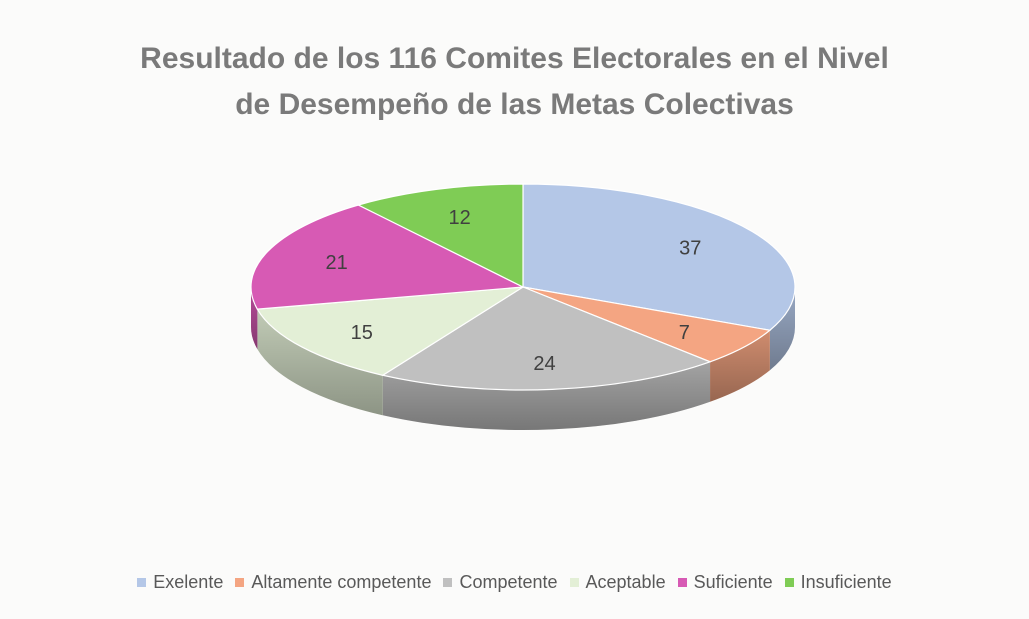  I want to click on legend-item-aceptable: Aceptable, so click(617, 582).